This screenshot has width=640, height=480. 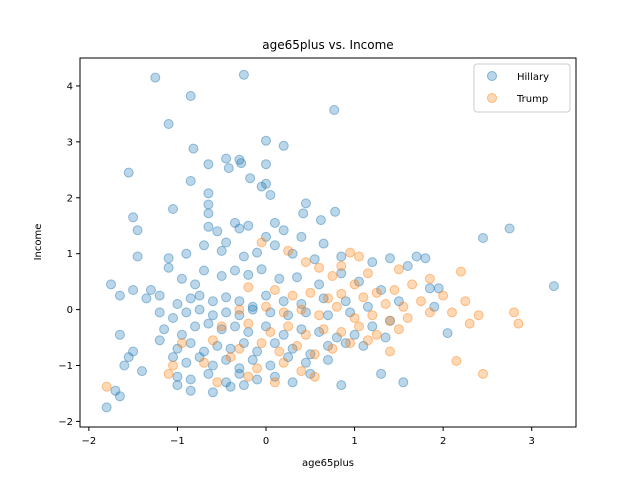 I want to click on x-tick-label: 3, so click(x=532, y=441).